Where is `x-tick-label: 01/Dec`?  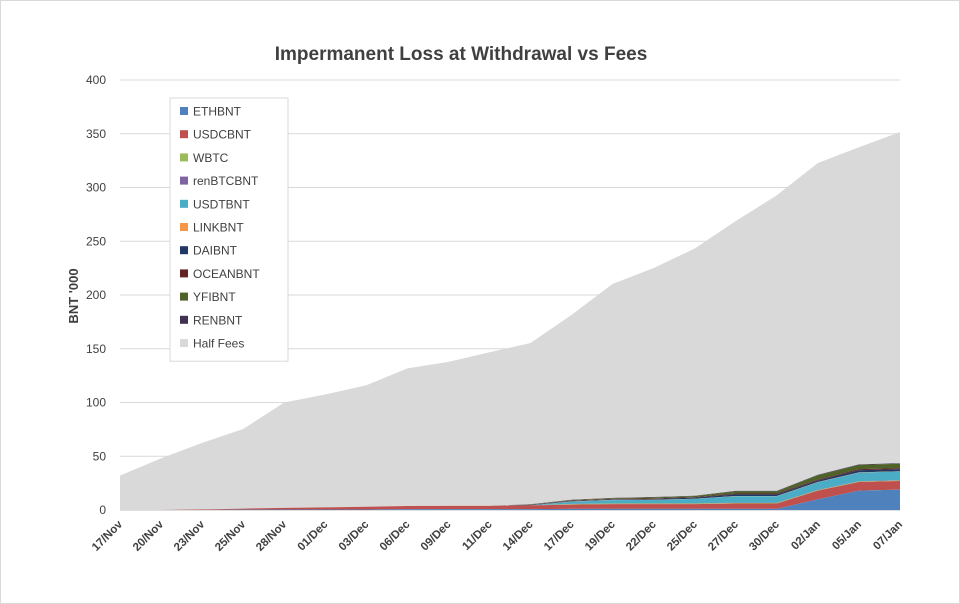
x-tick-label: 01/Dec is located at coordinates (313, 535).